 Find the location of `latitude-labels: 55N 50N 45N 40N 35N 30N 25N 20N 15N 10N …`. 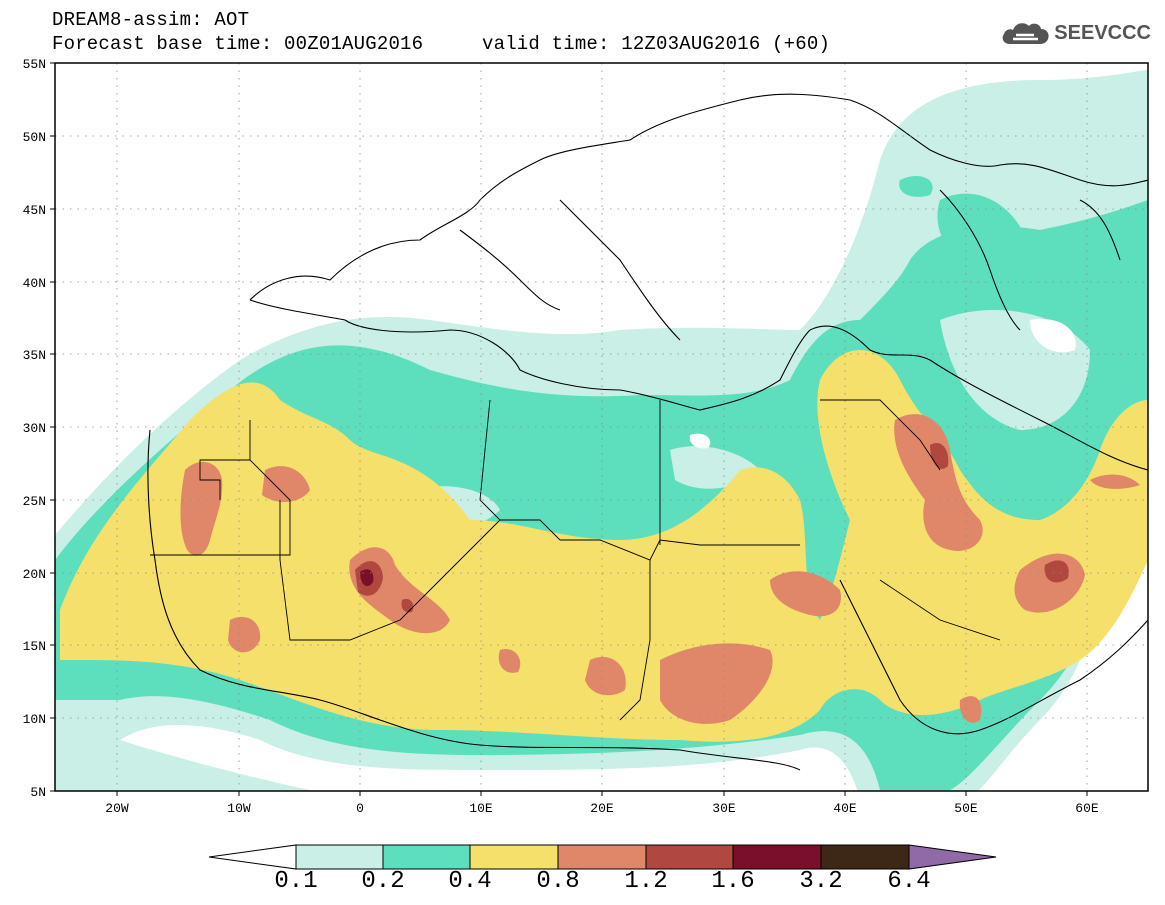

latitude-labels: 55N 50N 45N 40N 35N 30N 25N 20N 15N 10N … is located at coordinates (34, 428).